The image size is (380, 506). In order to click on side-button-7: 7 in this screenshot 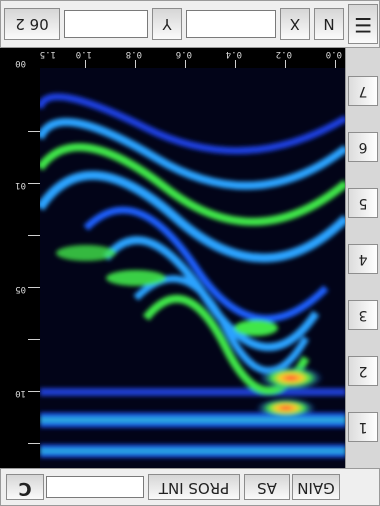, I will do `click(363, 91)`.